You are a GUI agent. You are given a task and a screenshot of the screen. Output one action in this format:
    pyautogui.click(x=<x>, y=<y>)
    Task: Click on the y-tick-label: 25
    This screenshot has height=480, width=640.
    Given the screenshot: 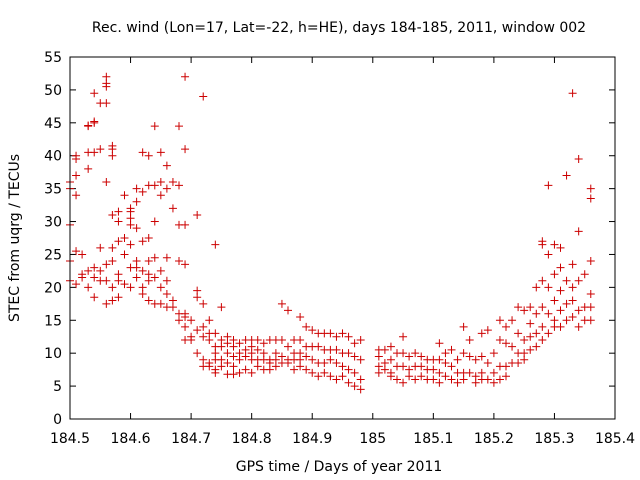 What is the action you would take?
    pyautogui.click(x=53, y=255)
    